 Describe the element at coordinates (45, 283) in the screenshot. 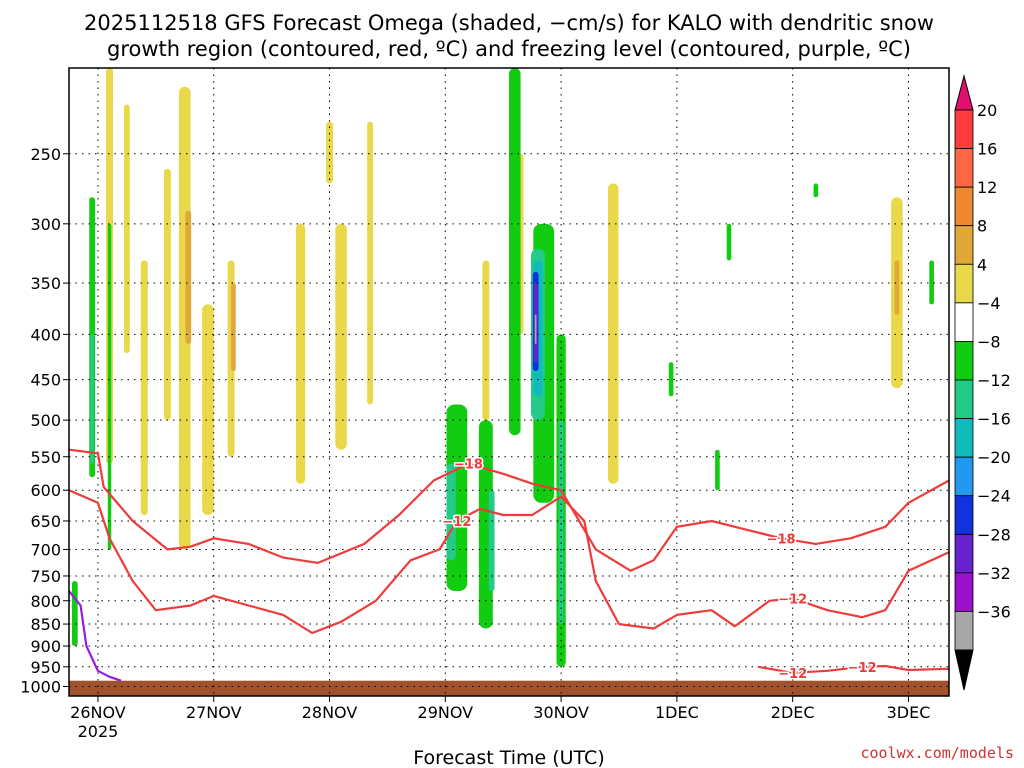

I see `y-tick-label: 350` at that location.